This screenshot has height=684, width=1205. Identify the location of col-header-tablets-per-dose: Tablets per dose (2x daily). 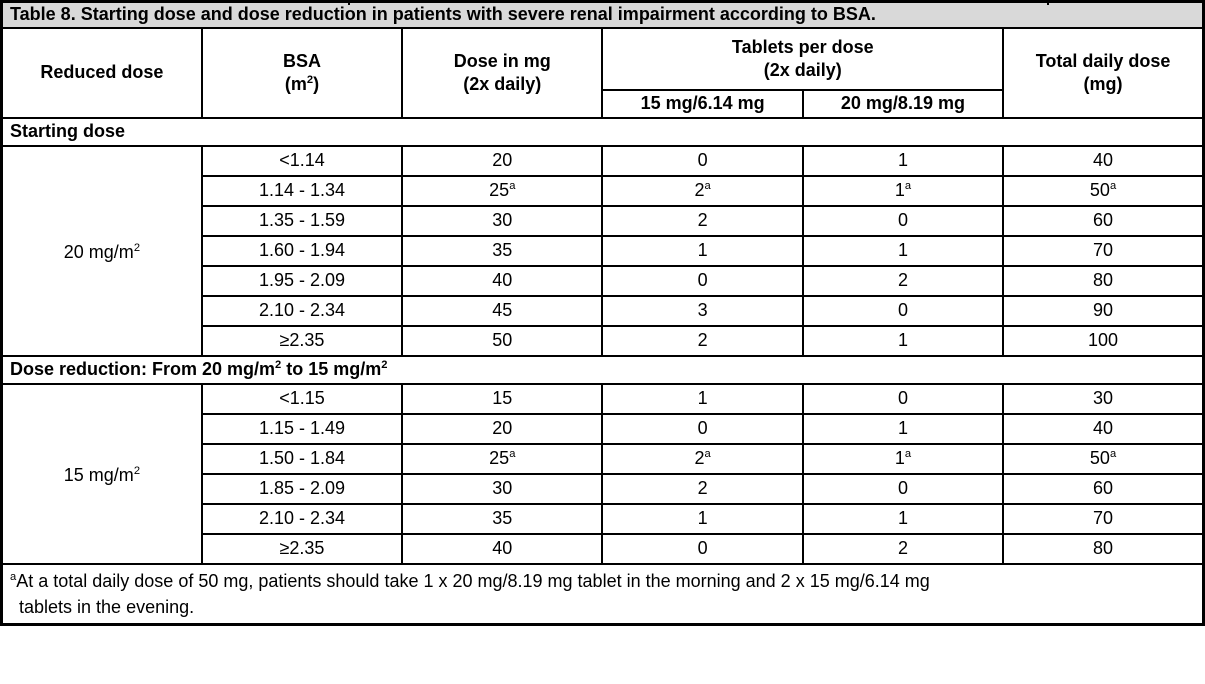
(803, 58).